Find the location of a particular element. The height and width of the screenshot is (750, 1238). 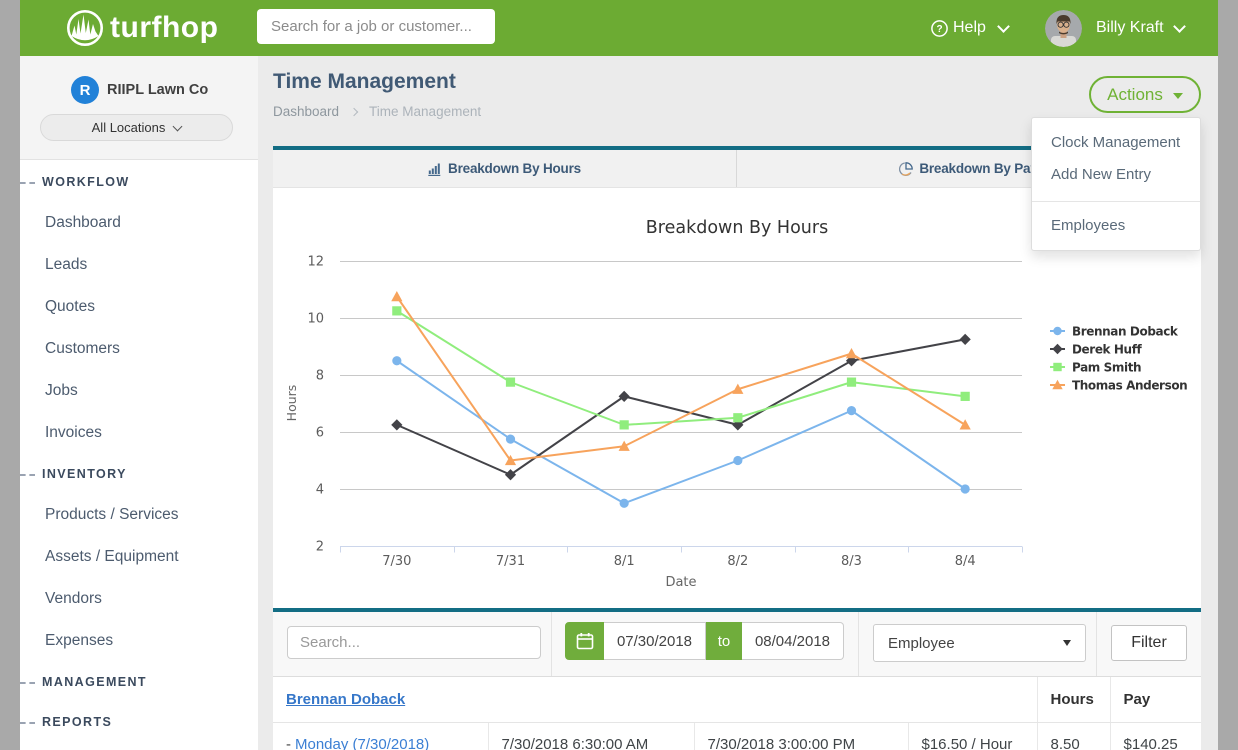

date-from-input is located at coordinates (655, 641).